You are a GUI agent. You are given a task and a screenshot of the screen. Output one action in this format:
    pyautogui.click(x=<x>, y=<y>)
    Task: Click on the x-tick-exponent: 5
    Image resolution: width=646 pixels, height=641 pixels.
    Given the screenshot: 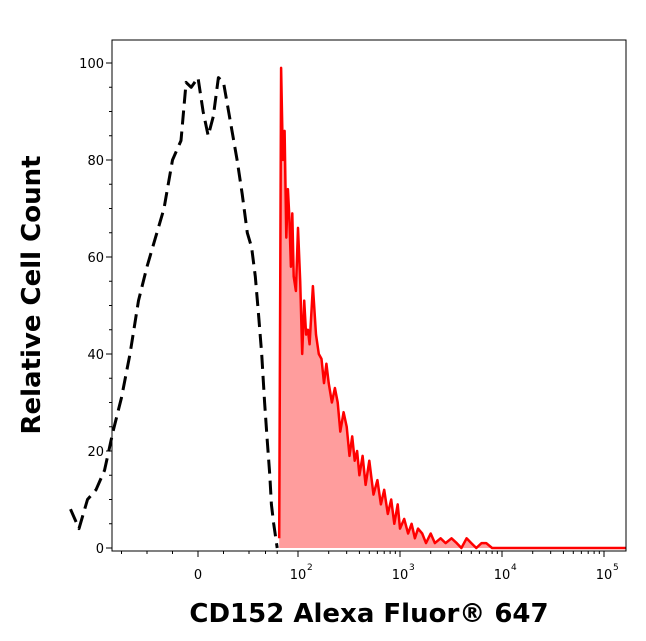 What is the action you would take?
    pyautogui.click(x=616, y=568)
    